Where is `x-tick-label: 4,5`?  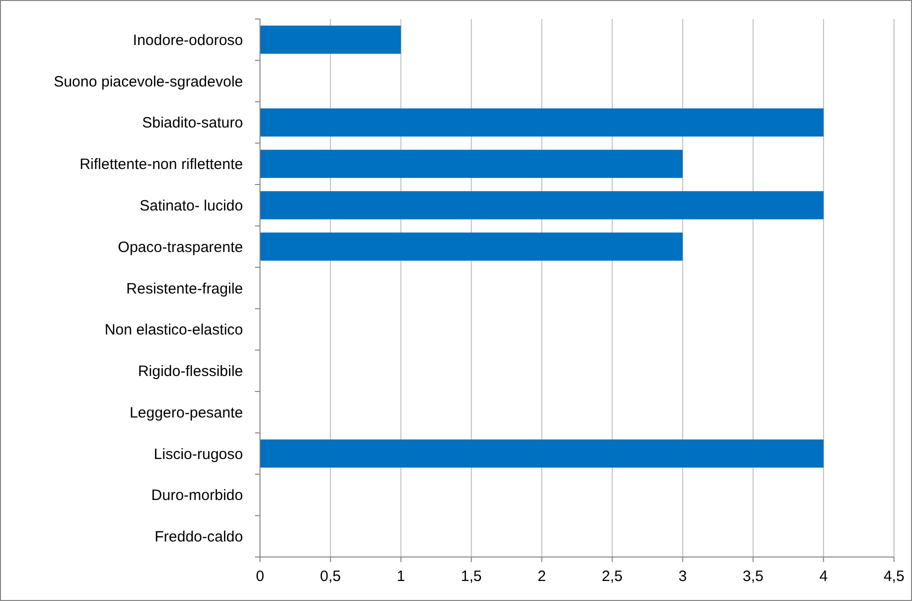
x-tick-label: 4,5 is located at coordinates (894, 576).